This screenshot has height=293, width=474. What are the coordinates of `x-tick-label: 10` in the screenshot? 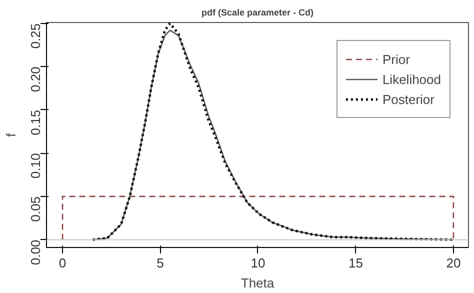 It's located at (258, 263).